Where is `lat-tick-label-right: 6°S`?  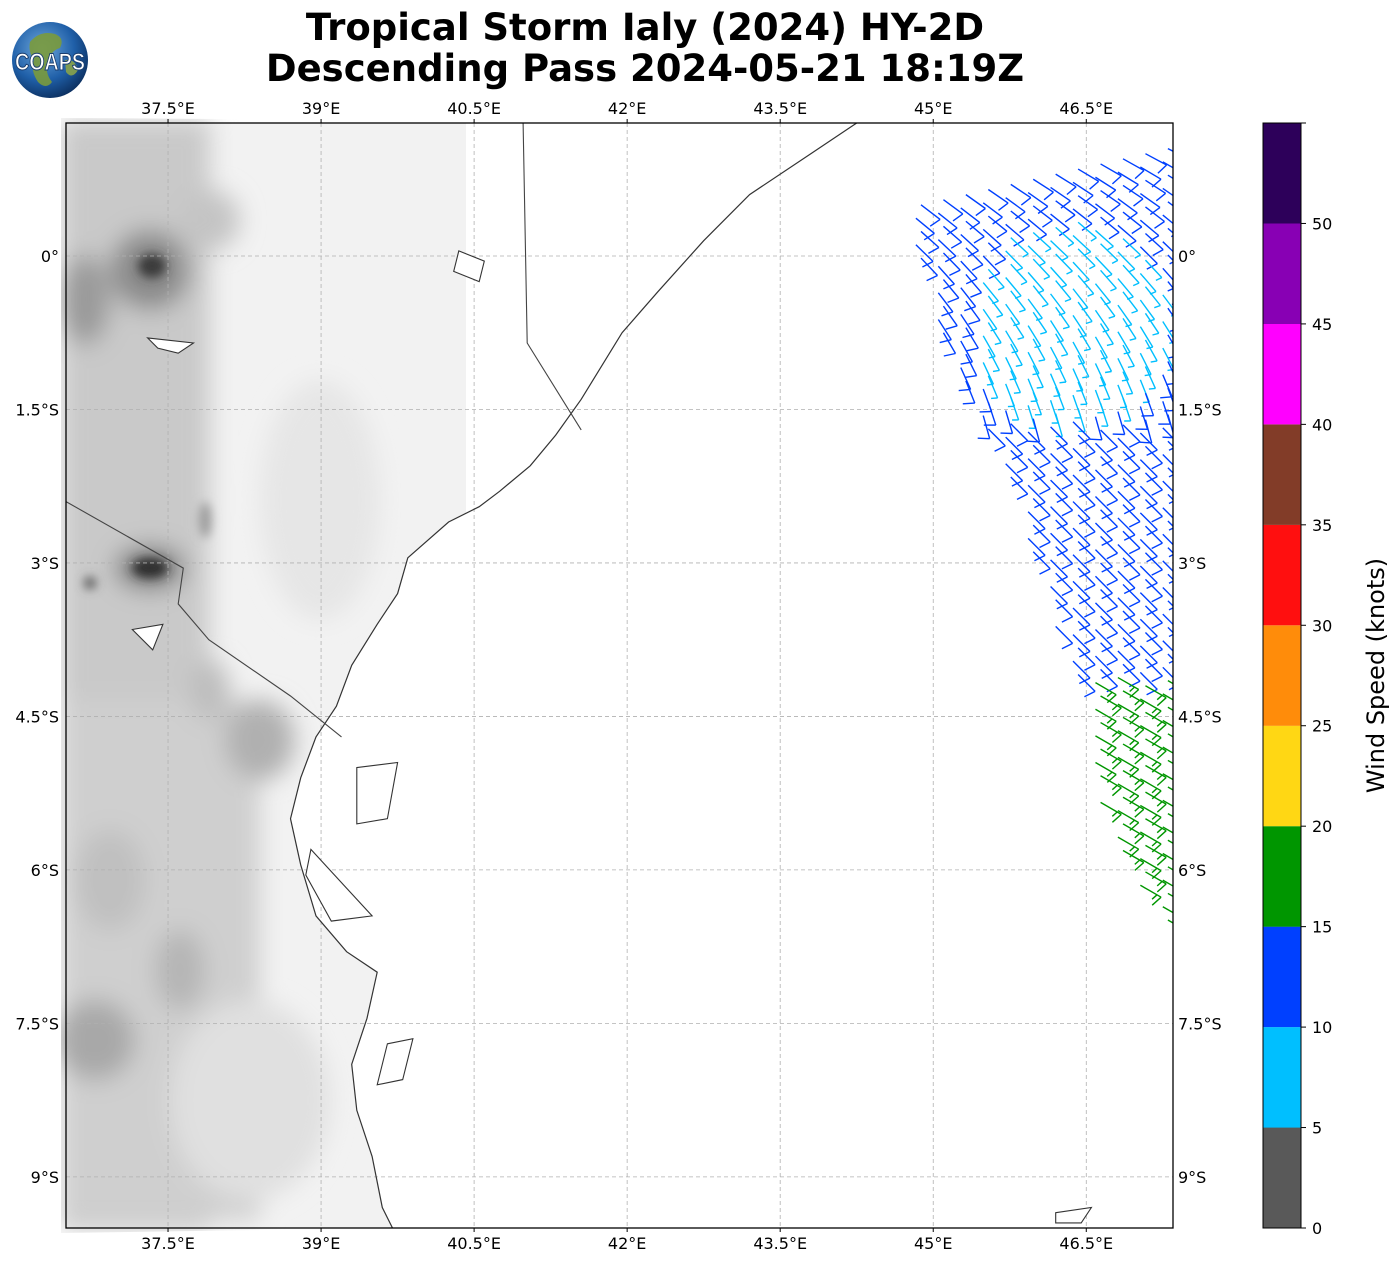
lat-tick-label-right: 6°S is located at coordinates (1192, 870).